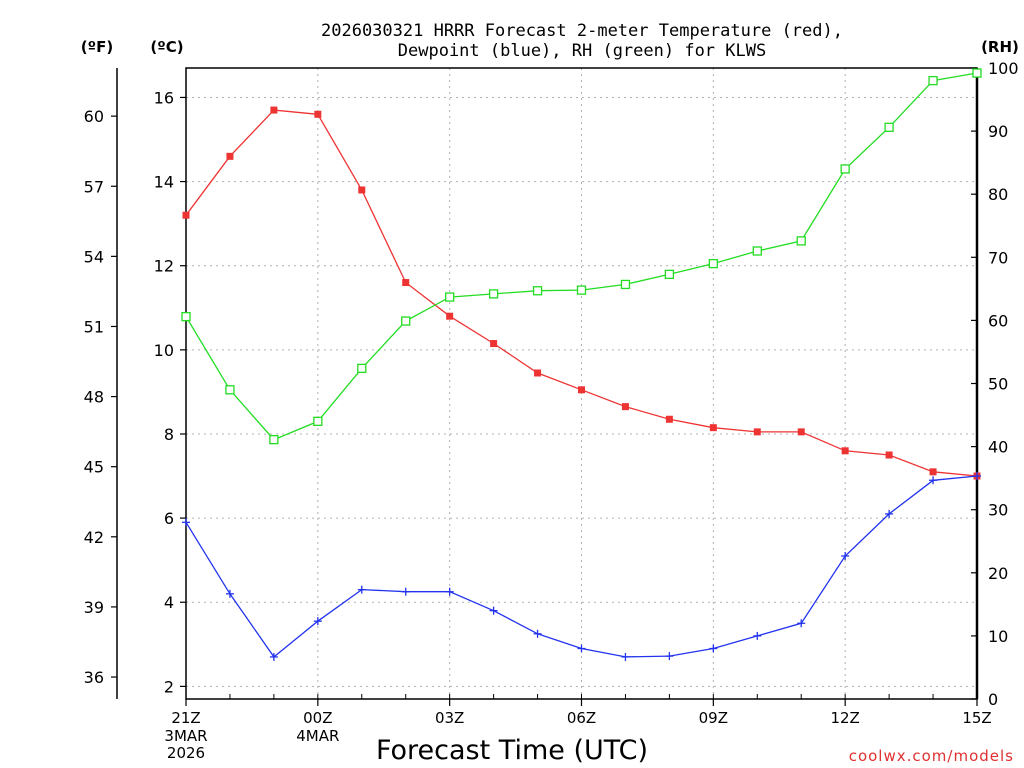 Image resolution: width=1024 pixels, height=768 pixels. What do you see at coordinates (713, 718) in the screenshot?
I see `x-tick-label: 09Z` at bounding box center [713, 718].